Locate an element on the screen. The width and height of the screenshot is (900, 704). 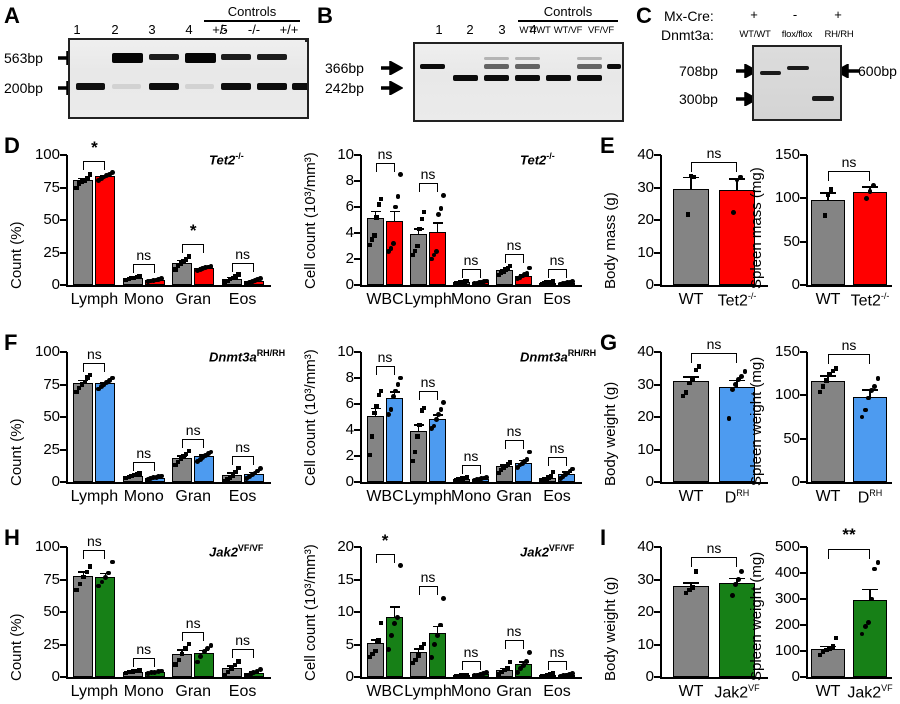
gel-background-b is located at coordinates (518, 82).